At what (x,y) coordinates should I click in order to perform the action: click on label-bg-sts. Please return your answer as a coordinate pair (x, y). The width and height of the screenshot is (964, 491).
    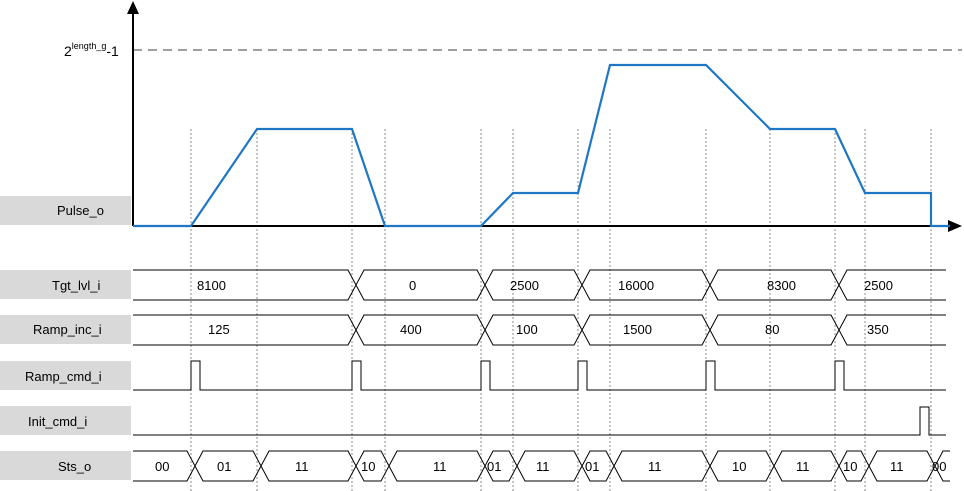
    Looking at the image, I should click on (65, 465).